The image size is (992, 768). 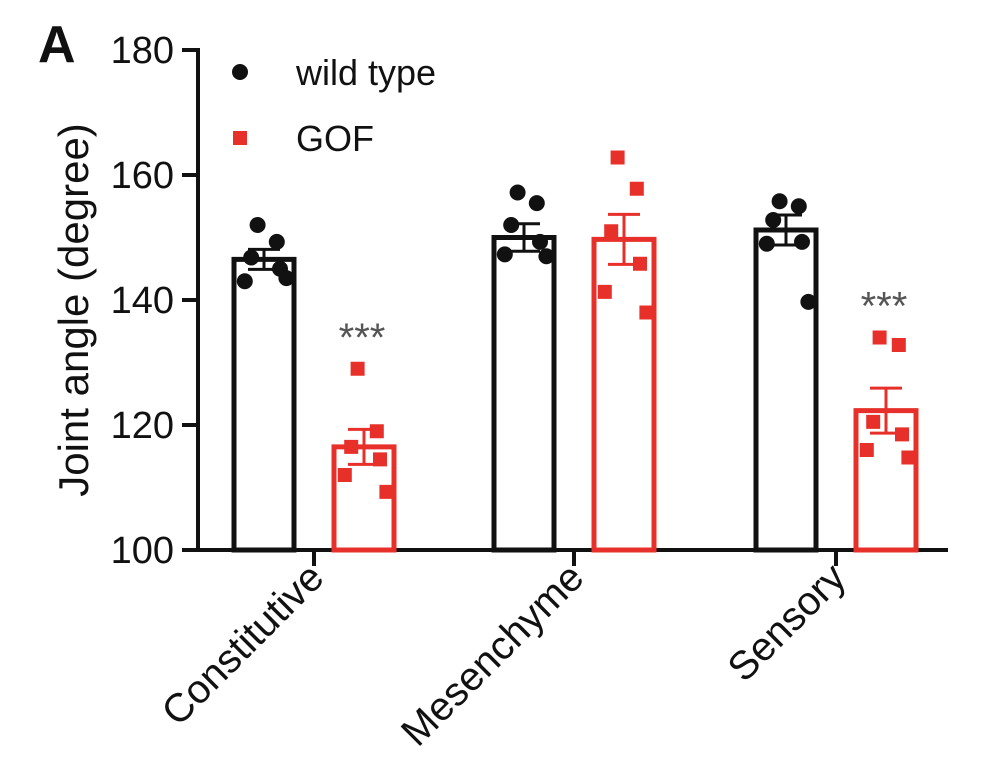 What do you see at coordinates (335, 138) in the screenshot?
I see `legend-label: GOF` at bounding box center [335, 138].